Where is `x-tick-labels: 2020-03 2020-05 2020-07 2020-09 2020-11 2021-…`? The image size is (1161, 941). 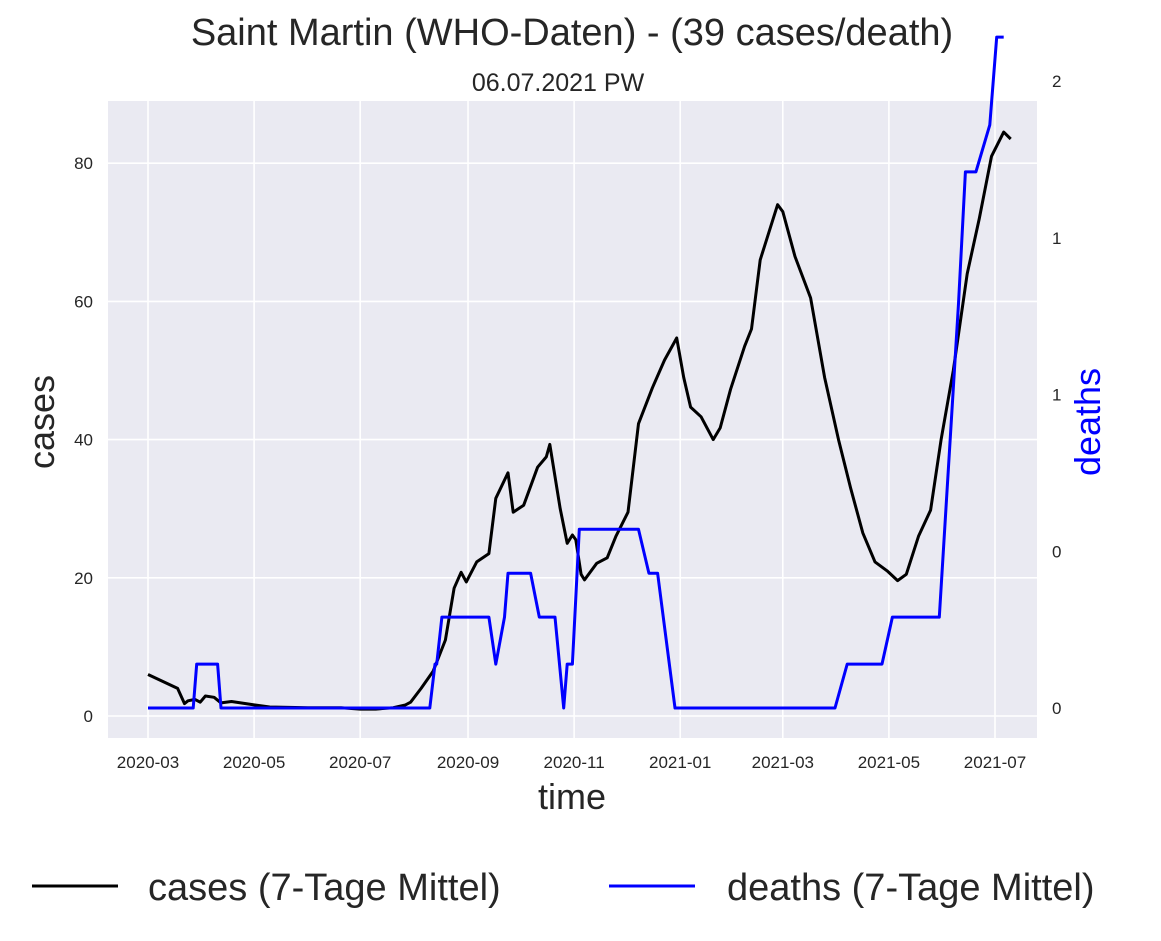
x-tick-labels: 2020-03 2020-05 2020-07 2020-09 2020-11 2021-… is located at coordinates (571, 762).